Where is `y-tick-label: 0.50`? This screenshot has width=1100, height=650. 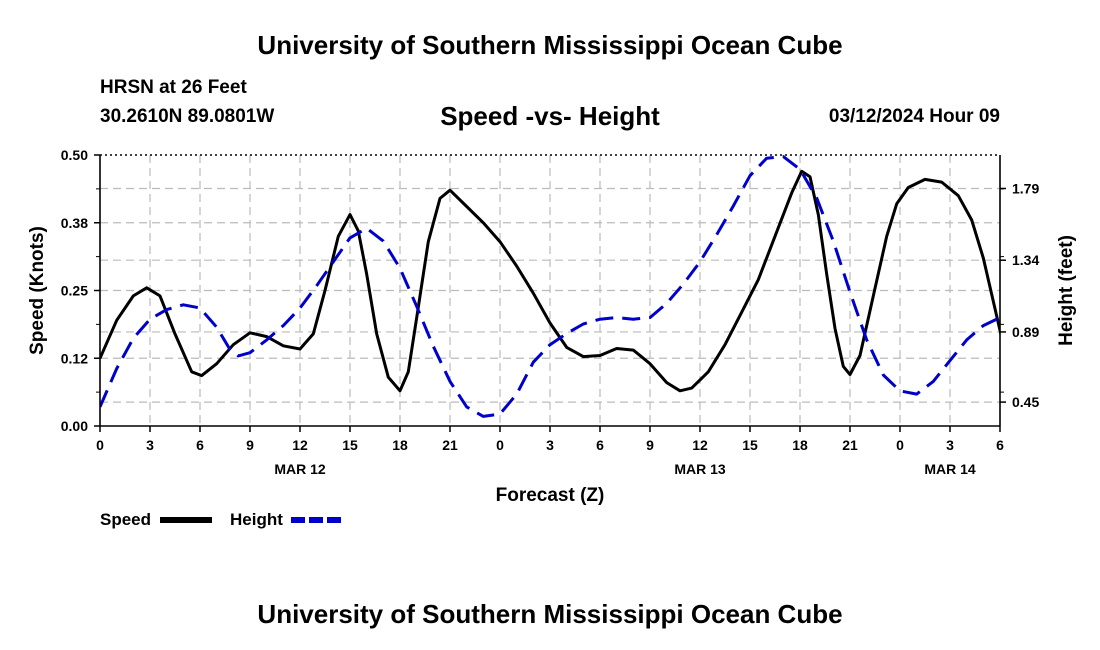 y-tick-label: 0.50 is located at coordinates (74, 155).